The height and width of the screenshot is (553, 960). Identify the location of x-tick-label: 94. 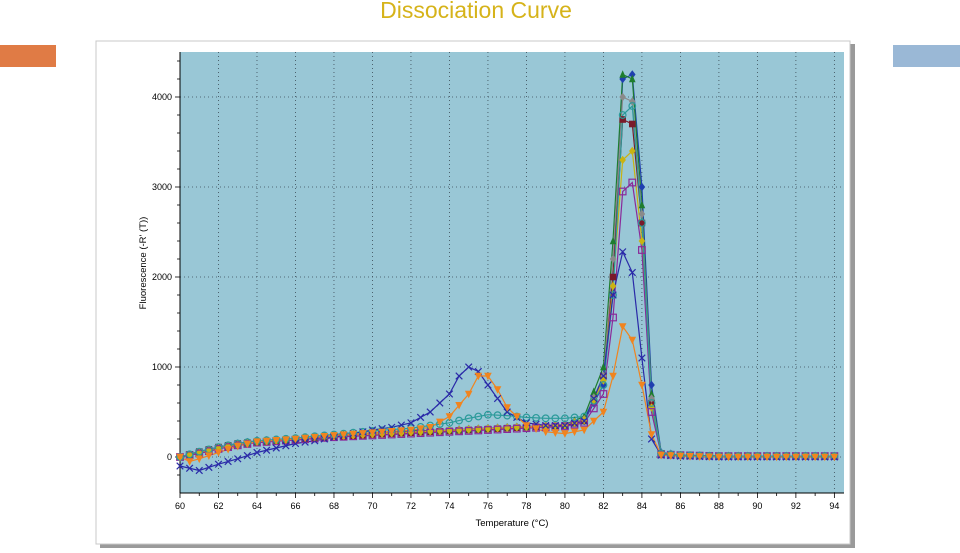
(834, 506).